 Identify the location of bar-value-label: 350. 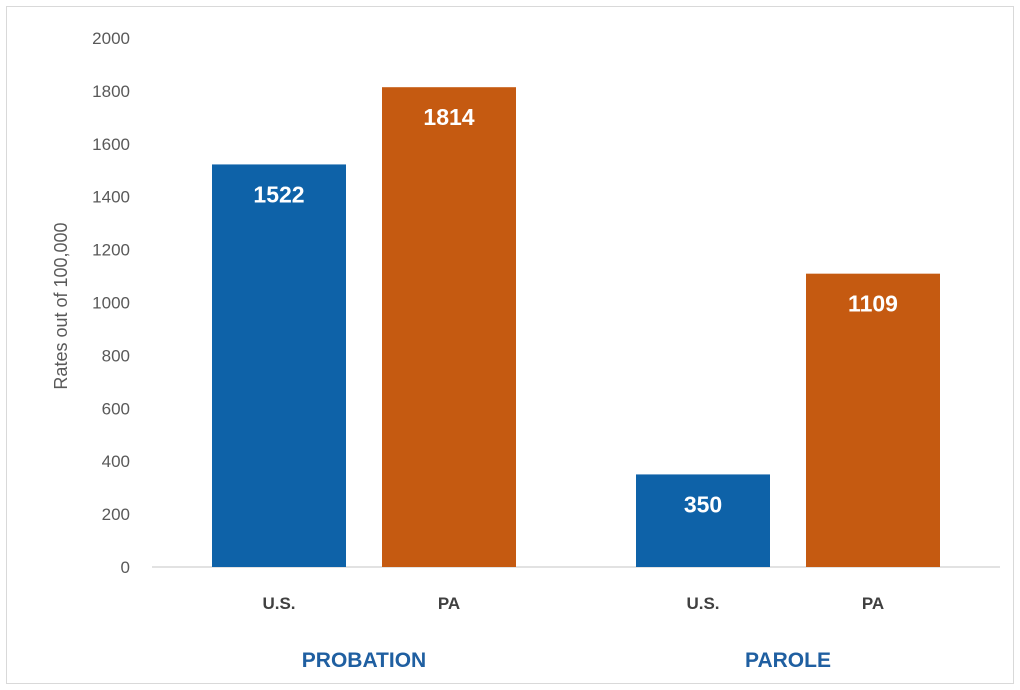
(703, 504).